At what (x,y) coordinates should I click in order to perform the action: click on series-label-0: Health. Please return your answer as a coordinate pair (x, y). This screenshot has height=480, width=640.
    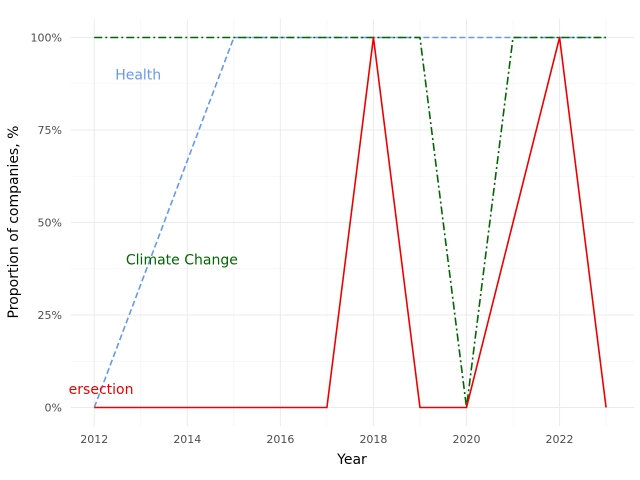
    Looking at the image, I should click on (138, 76).